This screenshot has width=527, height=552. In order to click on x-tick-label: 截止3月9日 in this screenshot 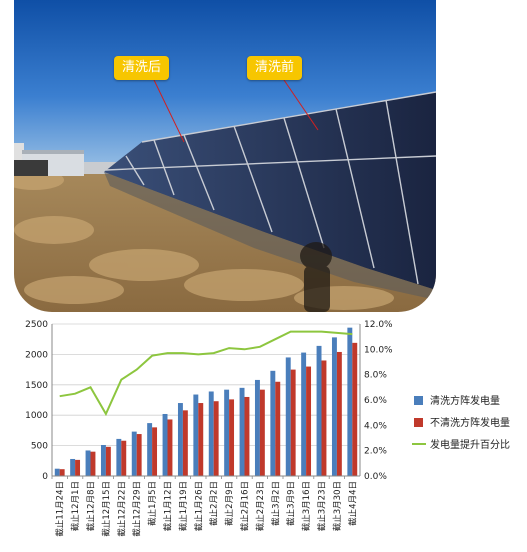, I will do `click(291, 503)`.